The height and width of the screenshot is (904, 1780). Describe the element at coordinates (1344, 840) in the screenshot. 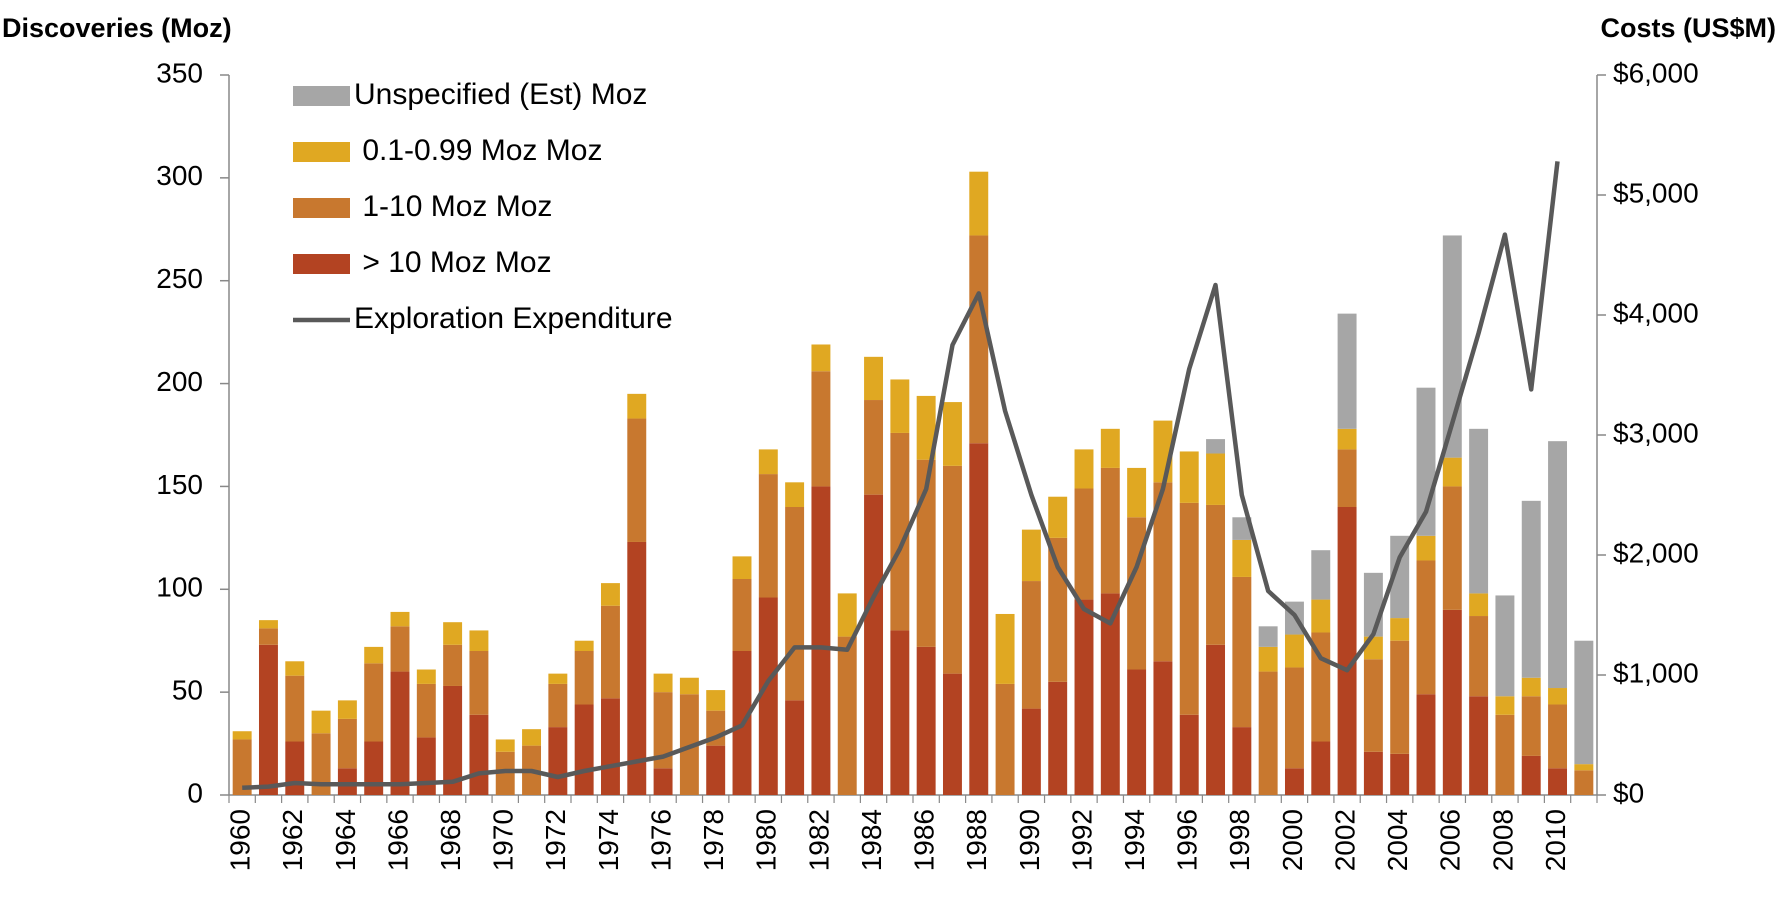

I see `x-tick-label: 2002` at that location.